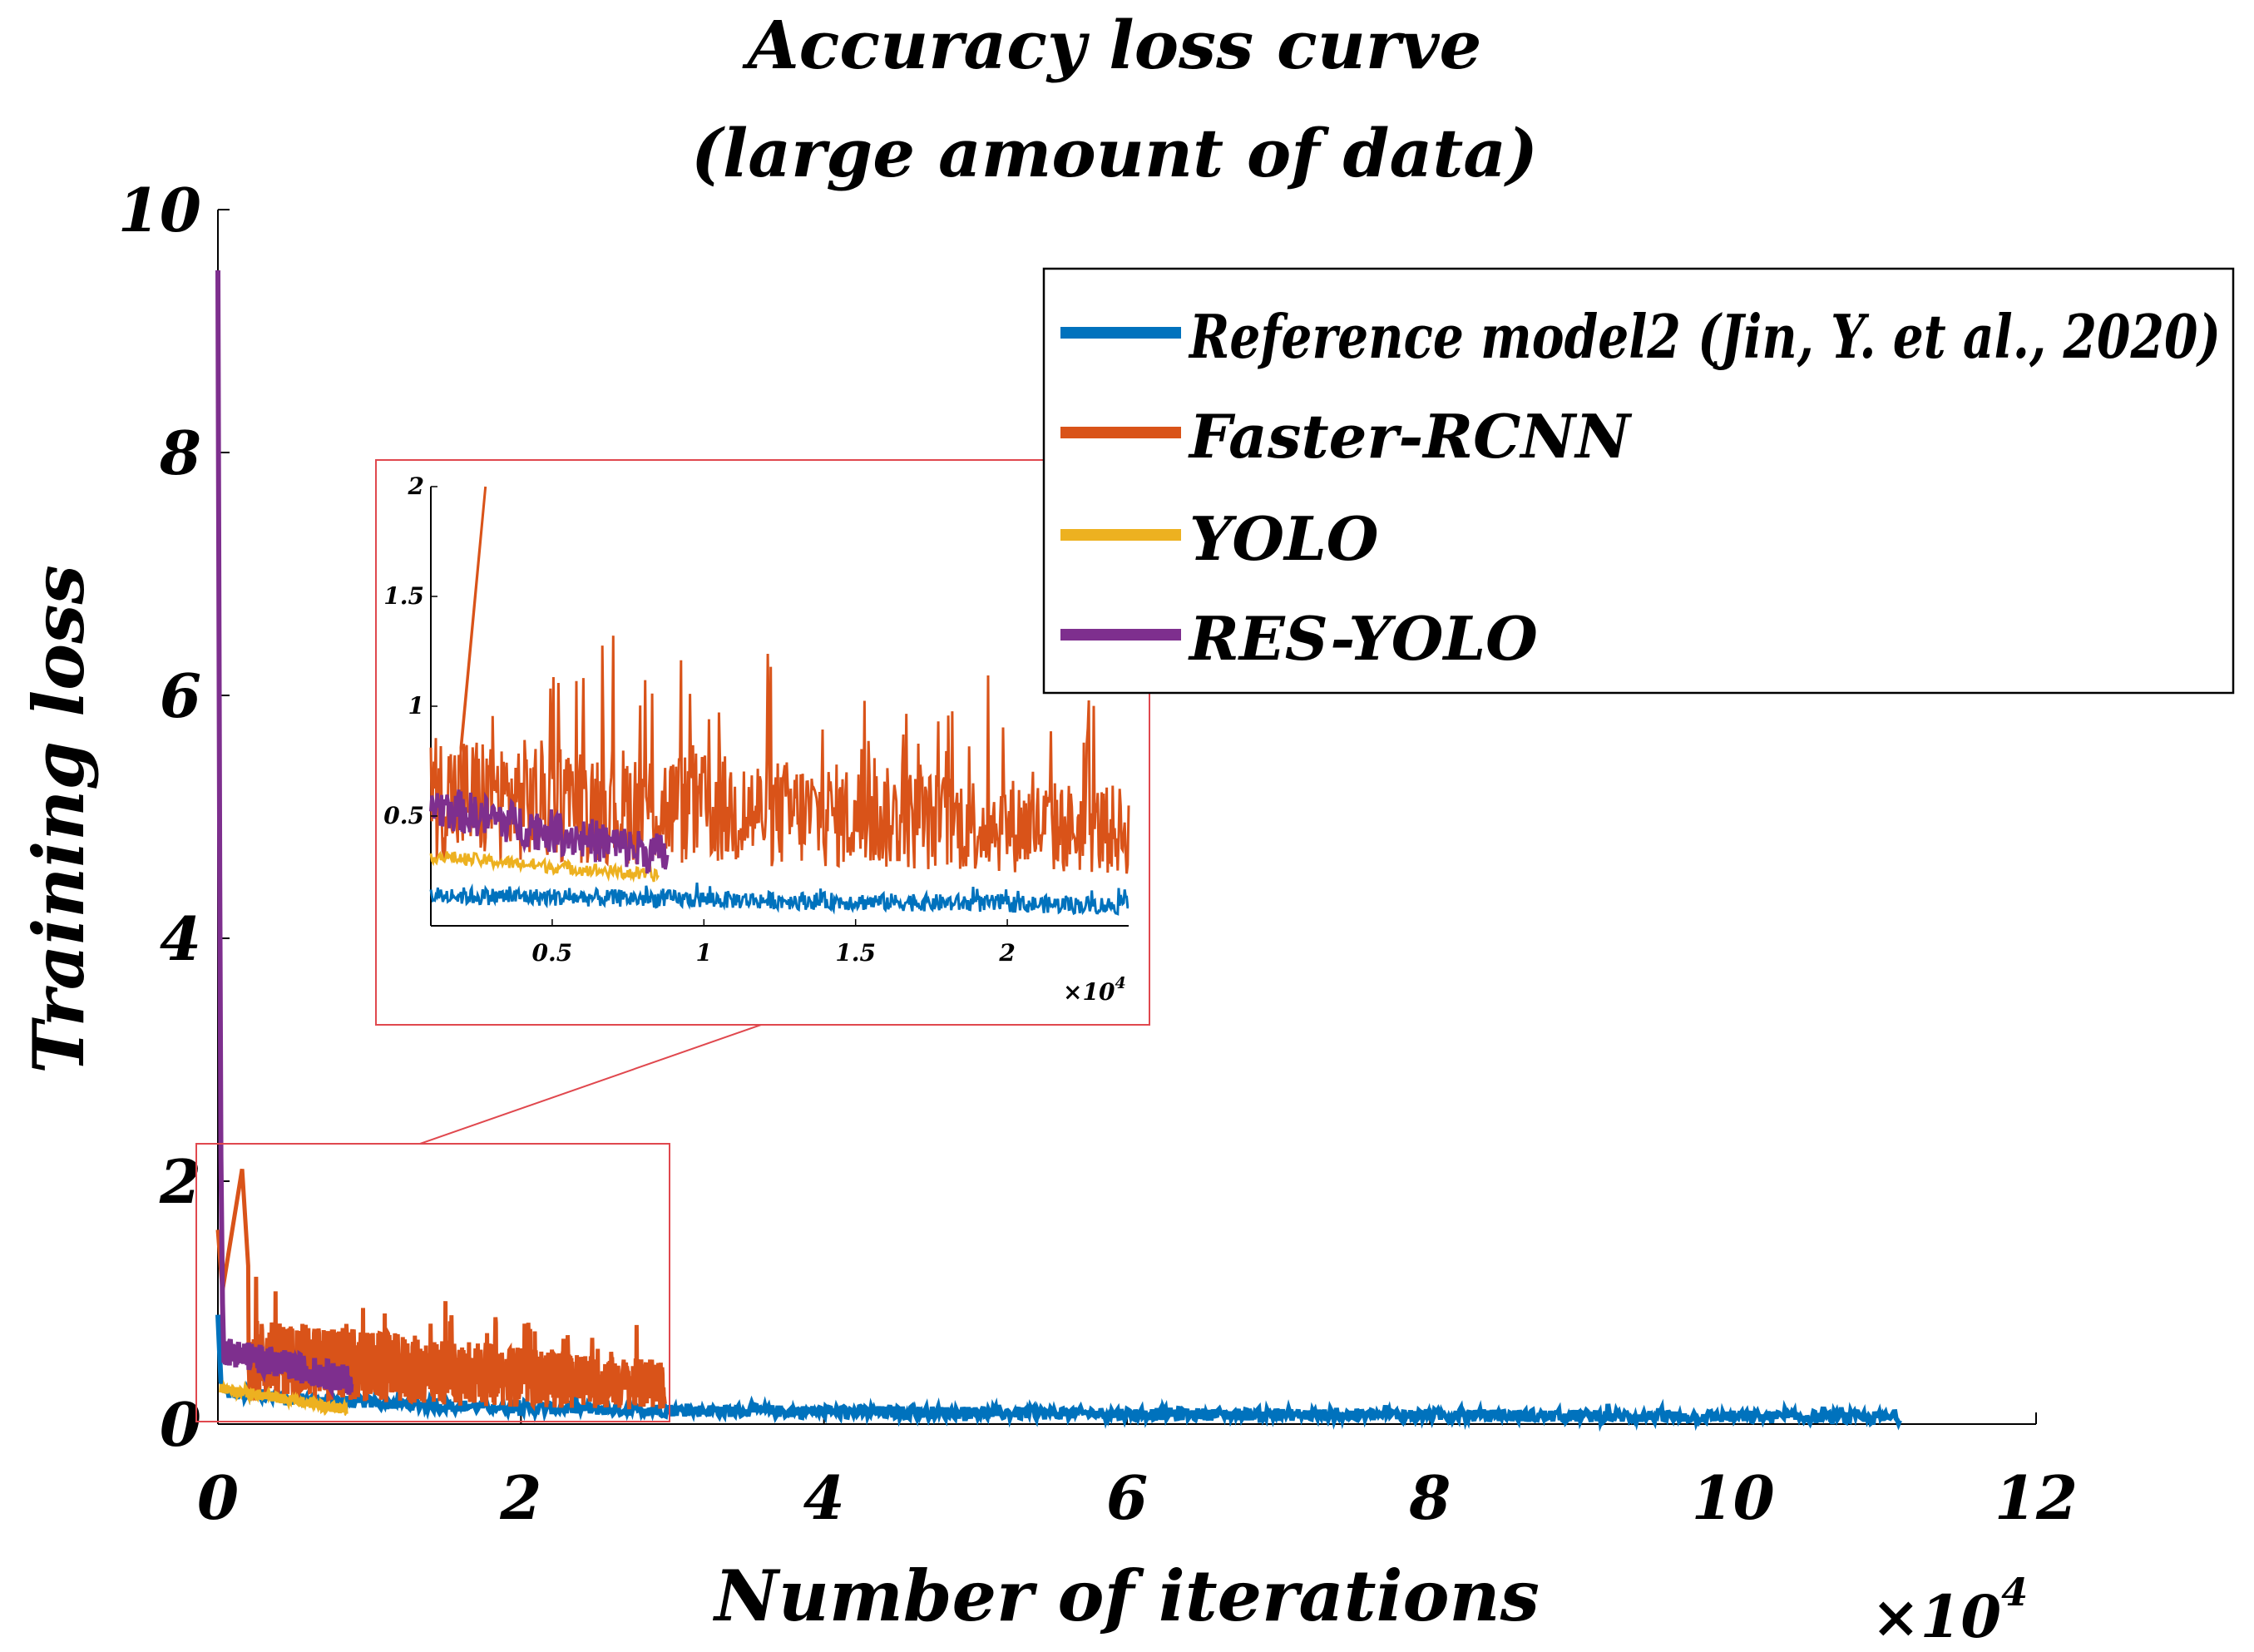  Describe the element at coordinates (779, 701) in the screenshot. I see `inset-series` at that location.